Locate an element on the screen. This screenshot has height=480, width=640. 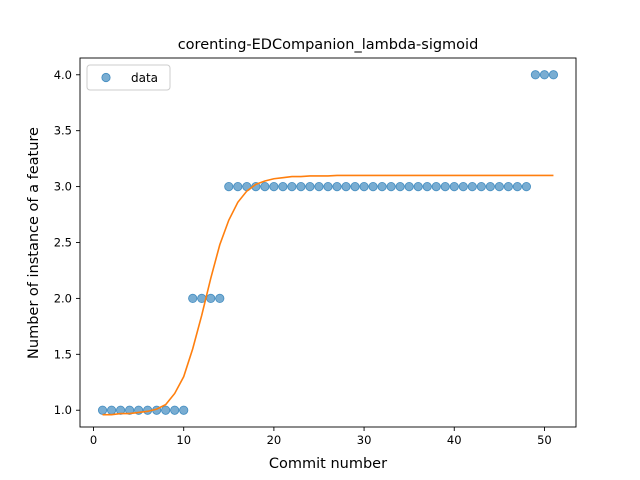
y-tick-label: 2.0 is located at coordinates (63, 298).